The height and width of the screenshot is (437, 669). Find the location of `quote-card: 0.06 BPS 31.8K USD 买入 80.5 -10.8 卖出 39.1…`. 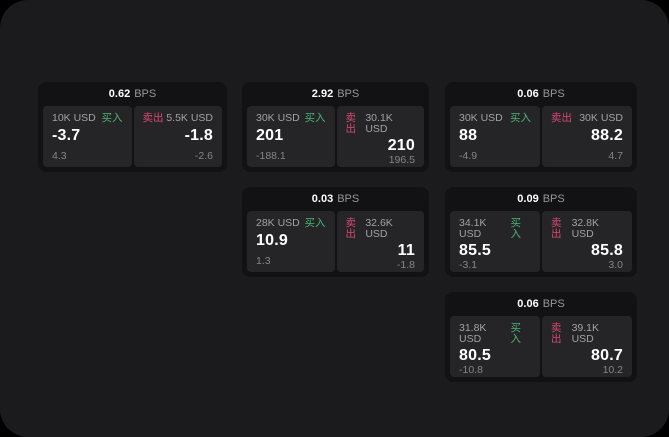

quote-card: 0.06 BPS 31.8K USD 买入 80.5 -10.8 卖出 39.1… is located at coordinates (541, 337).